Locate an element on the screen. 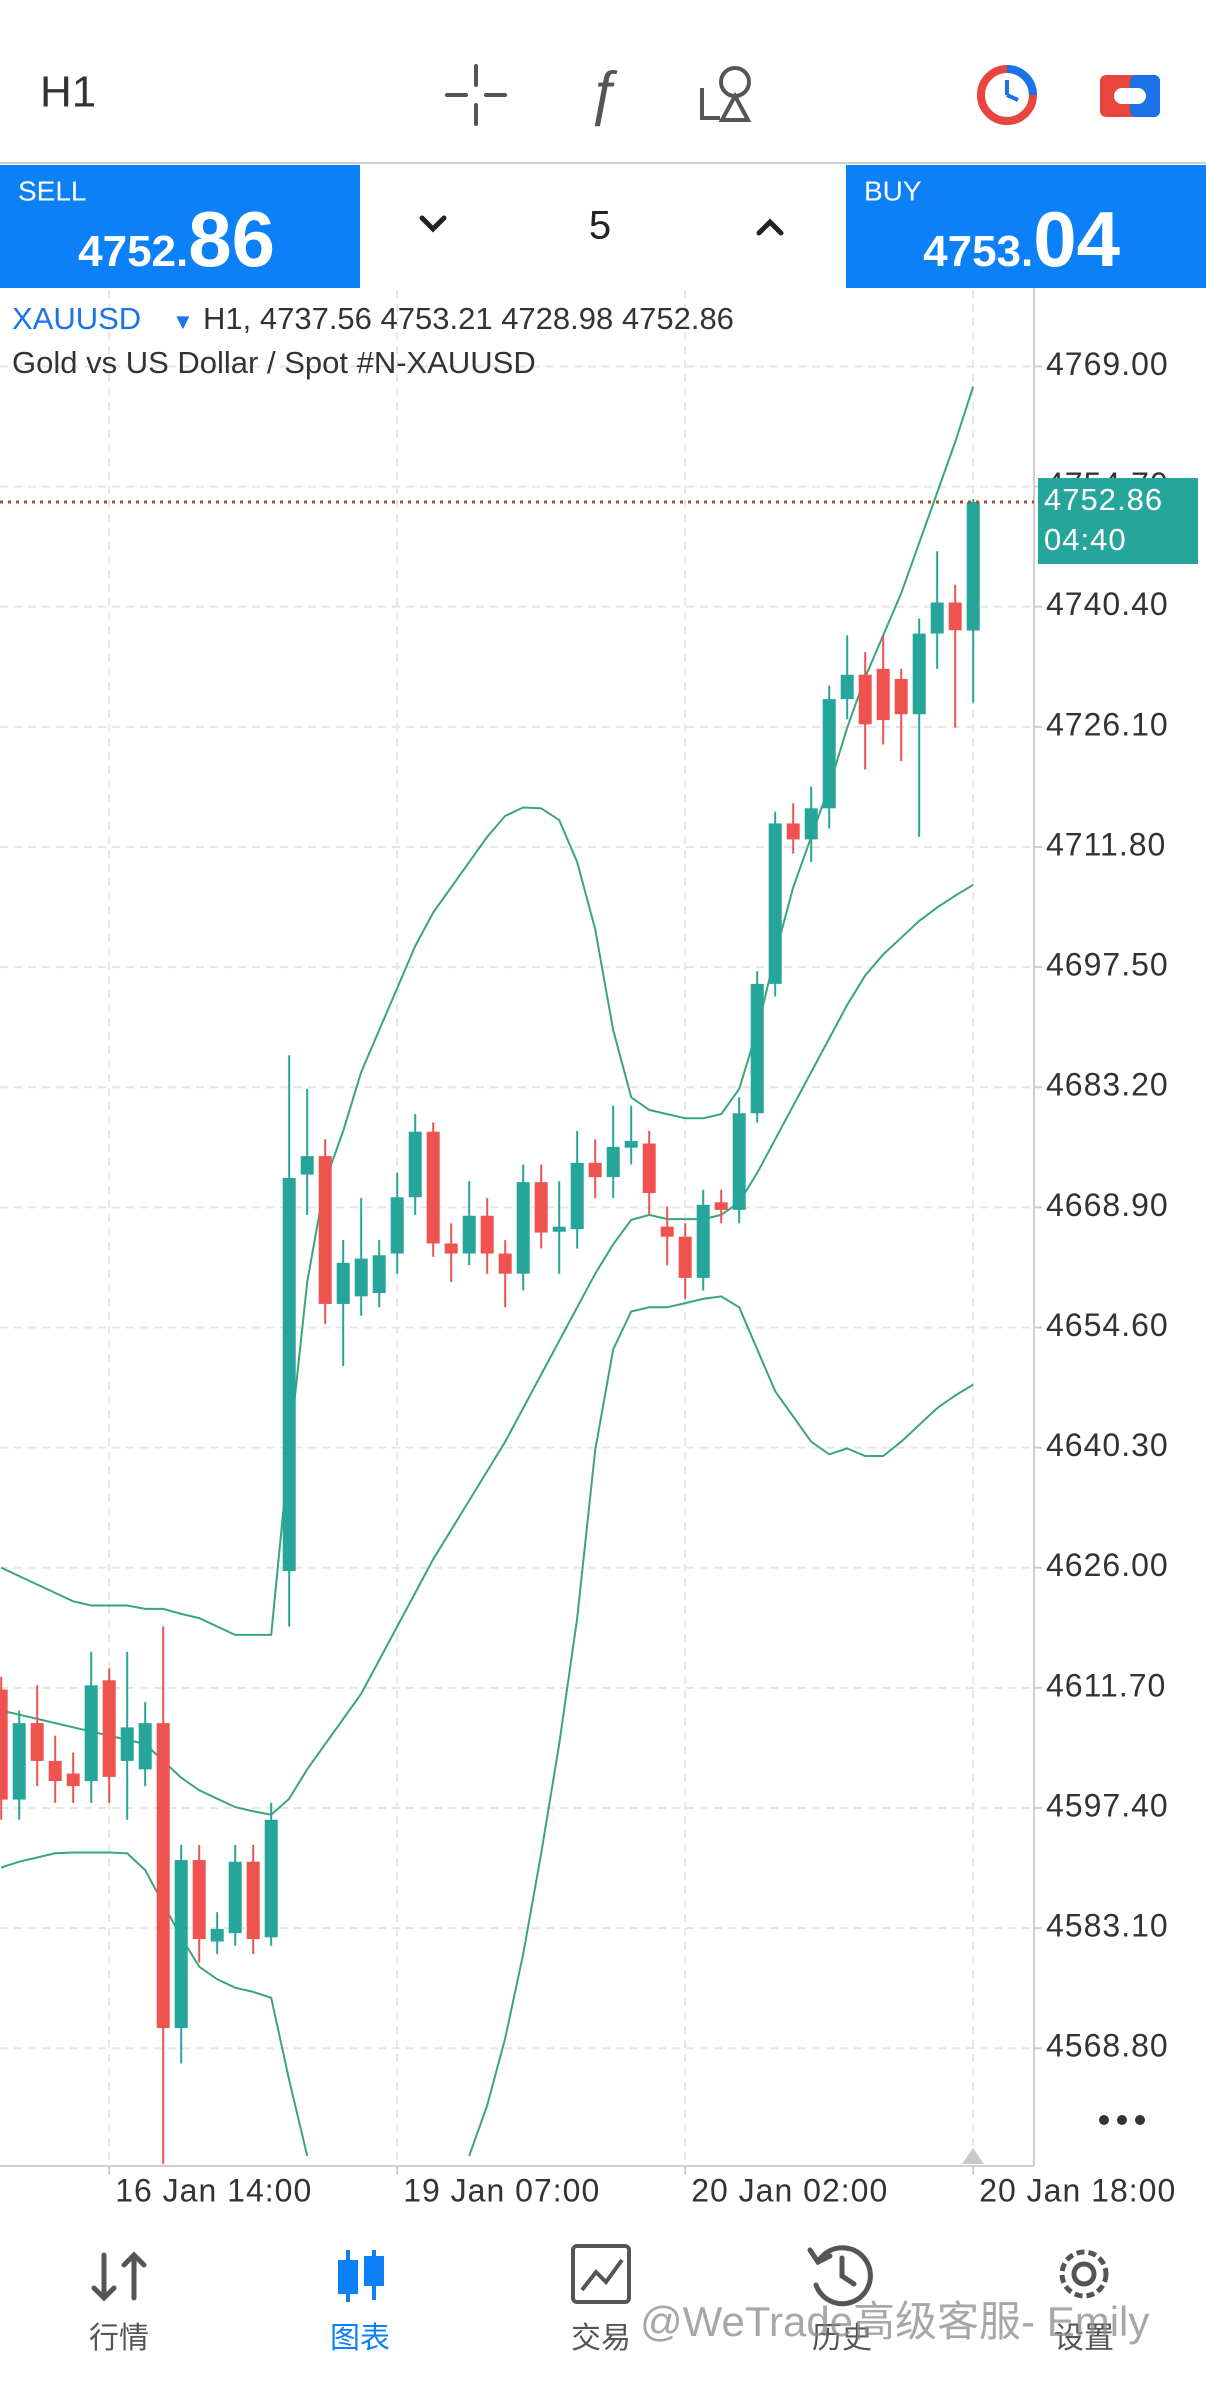 The width and height of the screenshot is (1206, 2391). sell-price: 4752.86 is located at coordinates (176, 239).